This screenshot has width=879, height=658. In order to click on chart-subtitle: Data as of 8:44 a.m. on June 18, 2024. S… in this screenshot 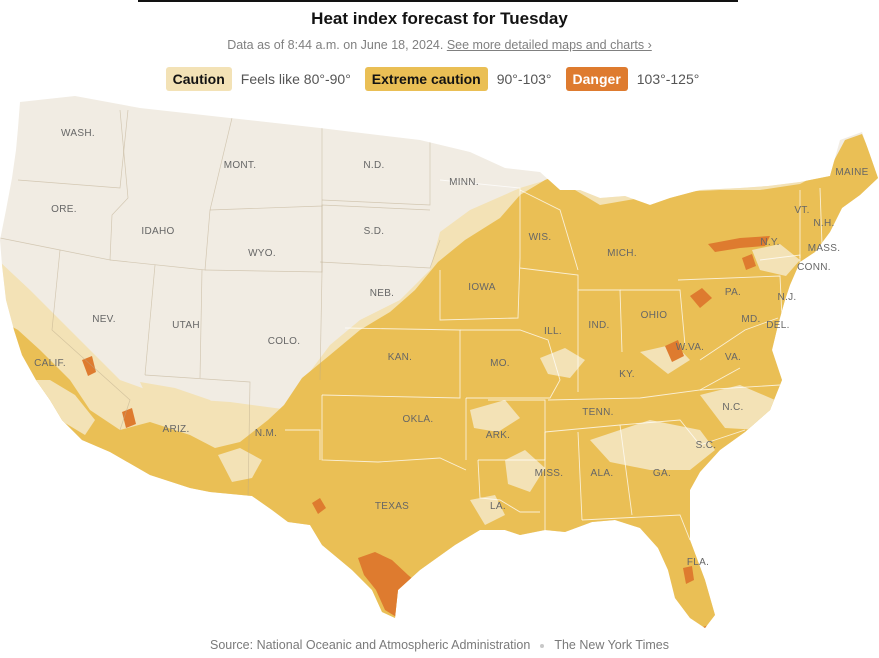, I will do `click(439, 45)`.